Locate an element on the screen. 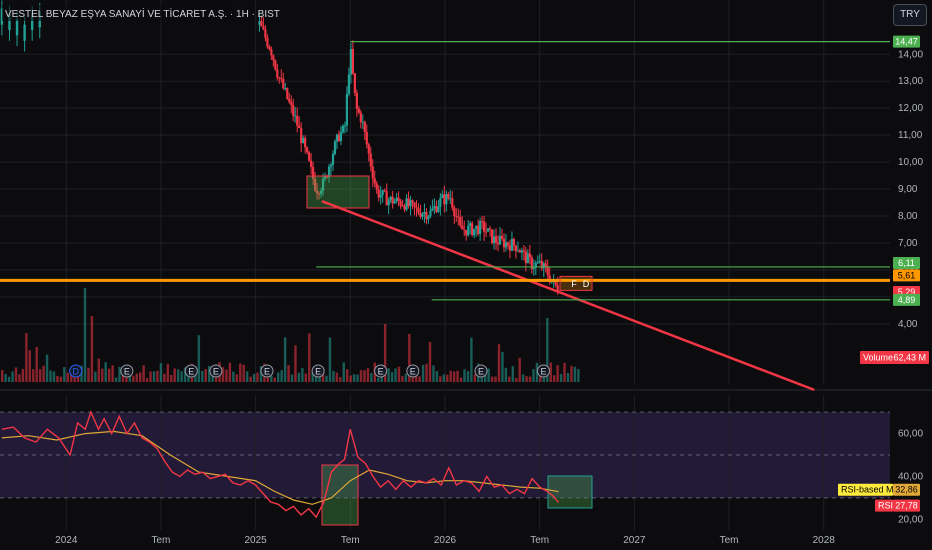 This screenshot has height=550, width=932. rsi-tick-label: 40,00 is located at coordinates (910, 476).